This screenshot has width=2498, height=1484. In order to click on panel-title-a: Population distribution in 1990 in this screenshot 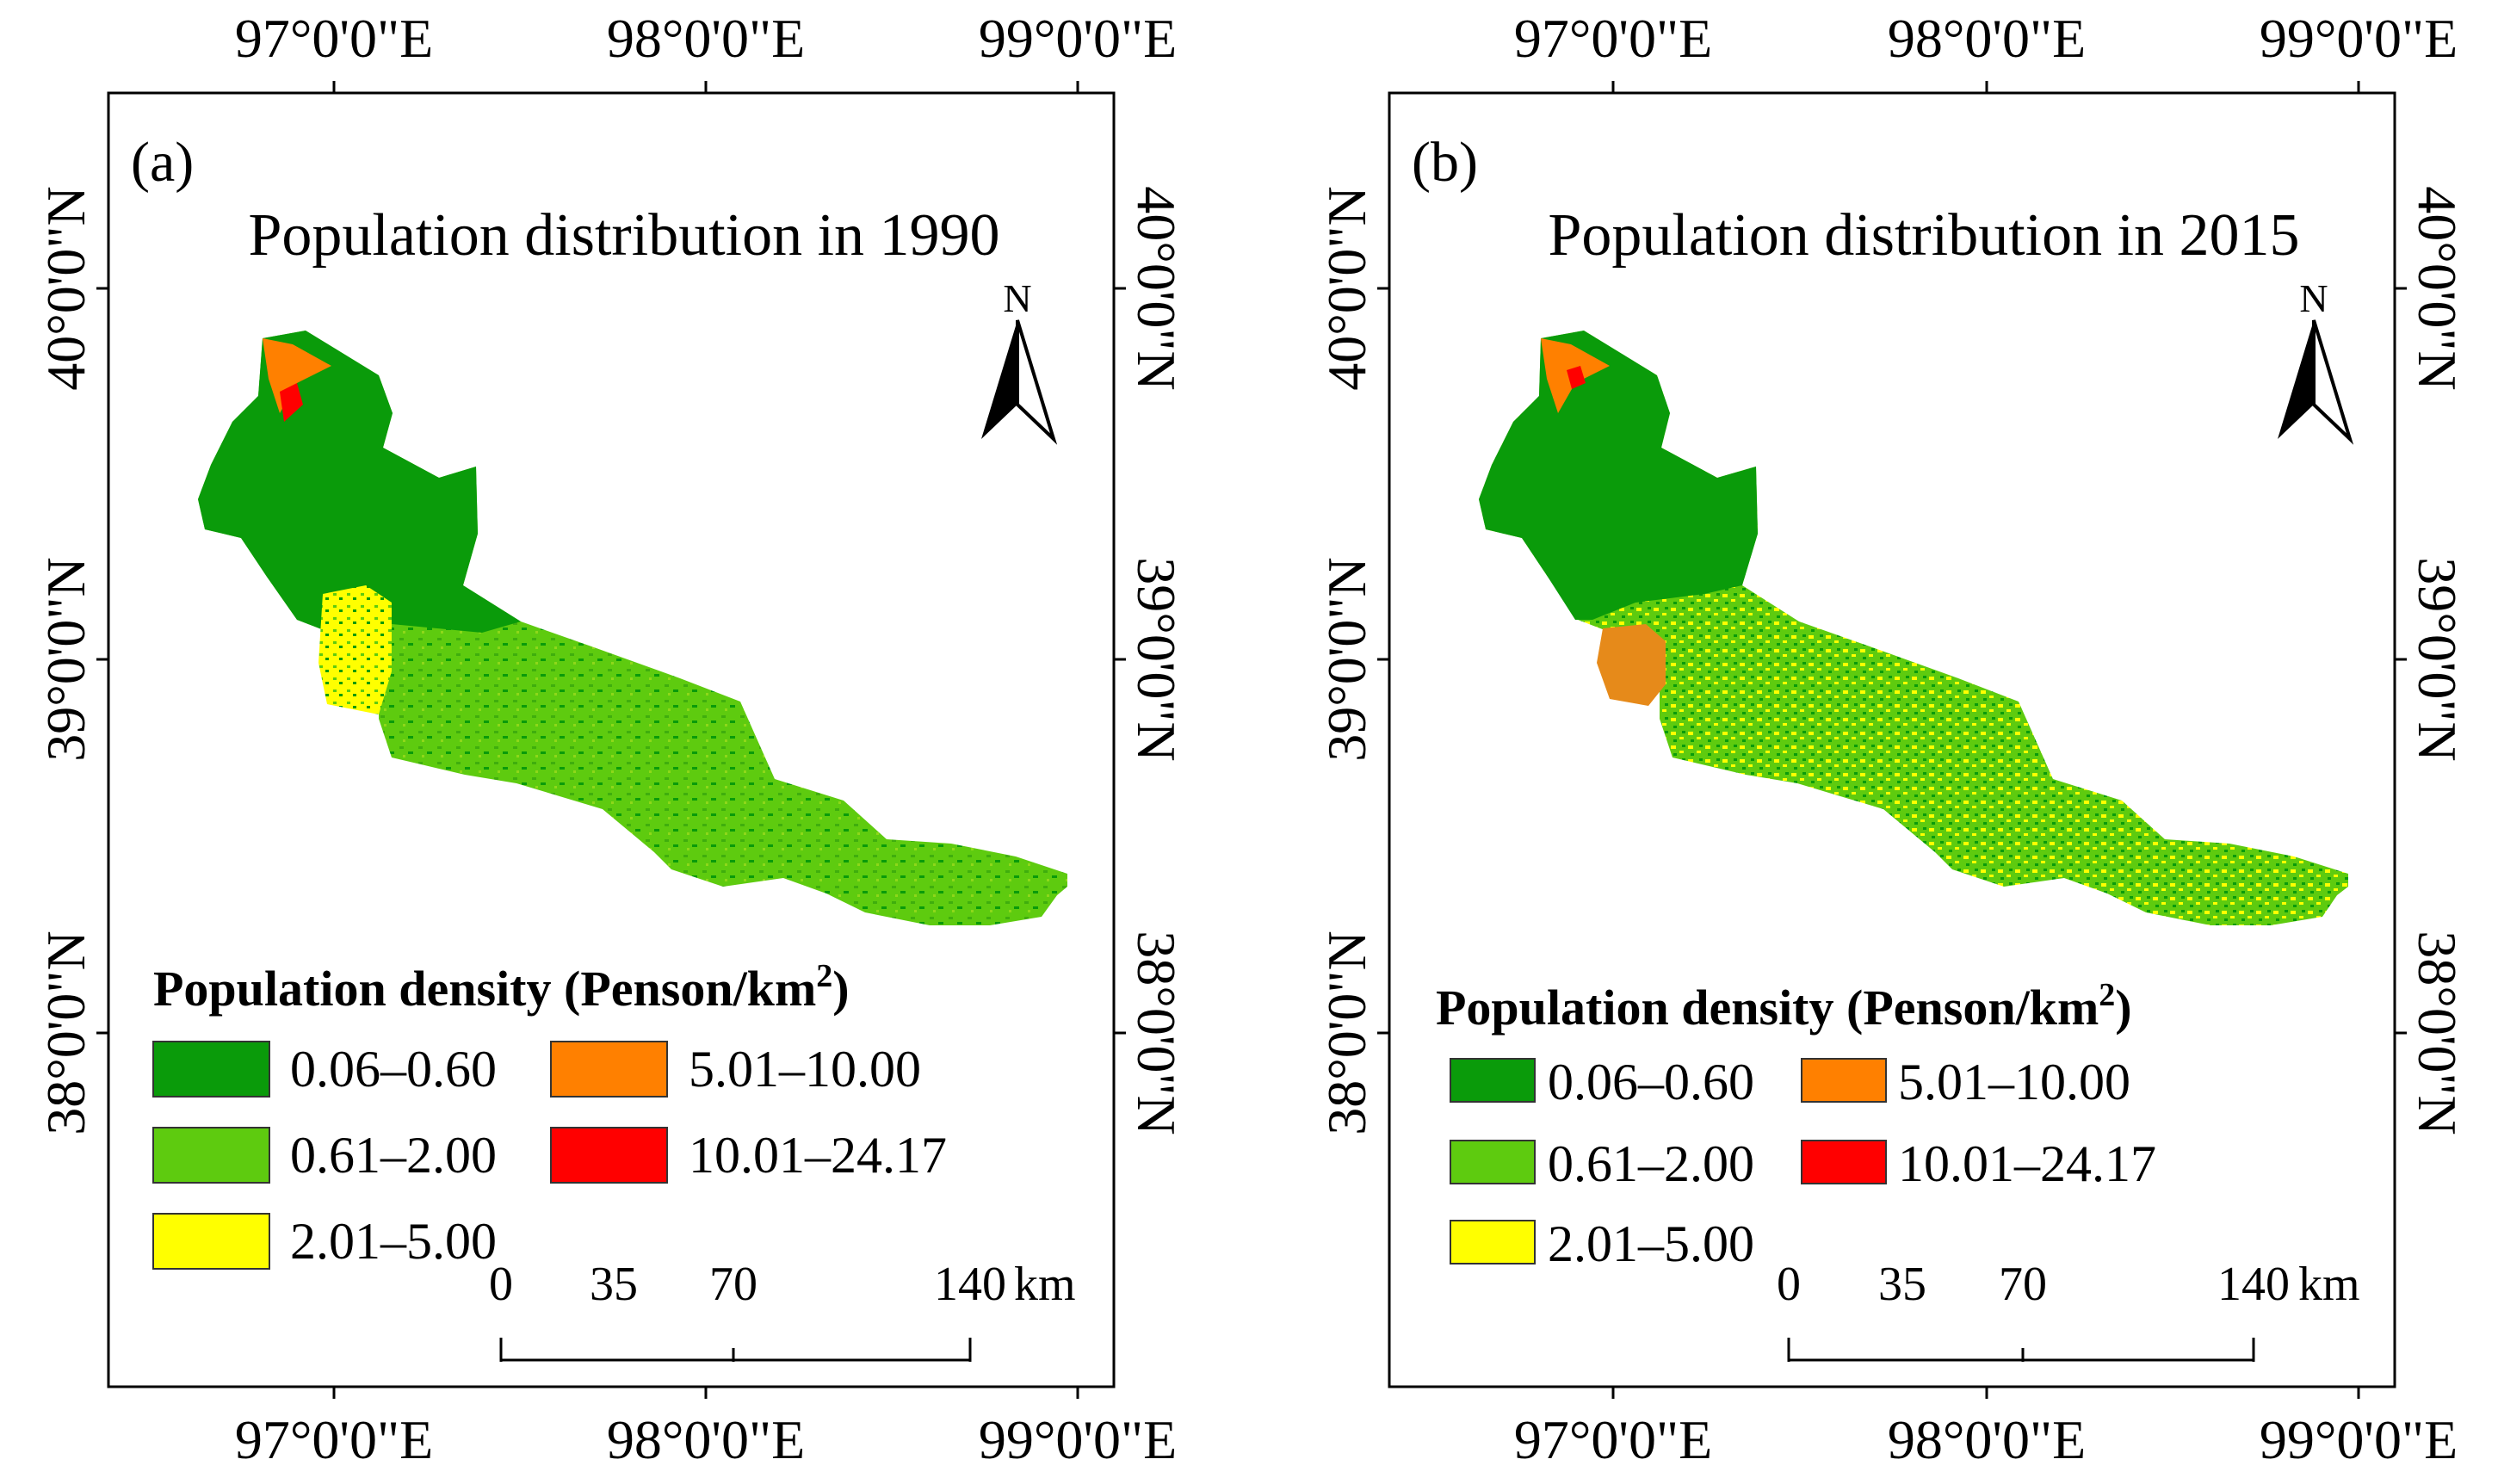, I will do `click(624, 235)`.